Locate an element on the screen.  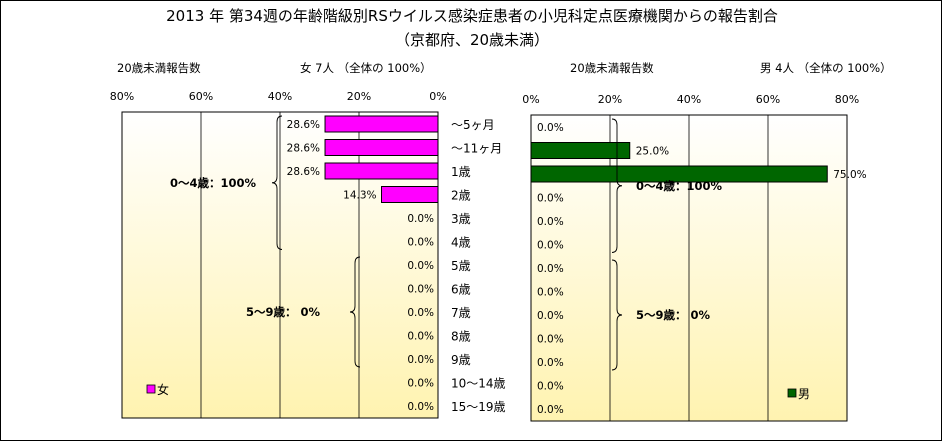
age-category-label: 7歳 is located at coordinates (461, 313).